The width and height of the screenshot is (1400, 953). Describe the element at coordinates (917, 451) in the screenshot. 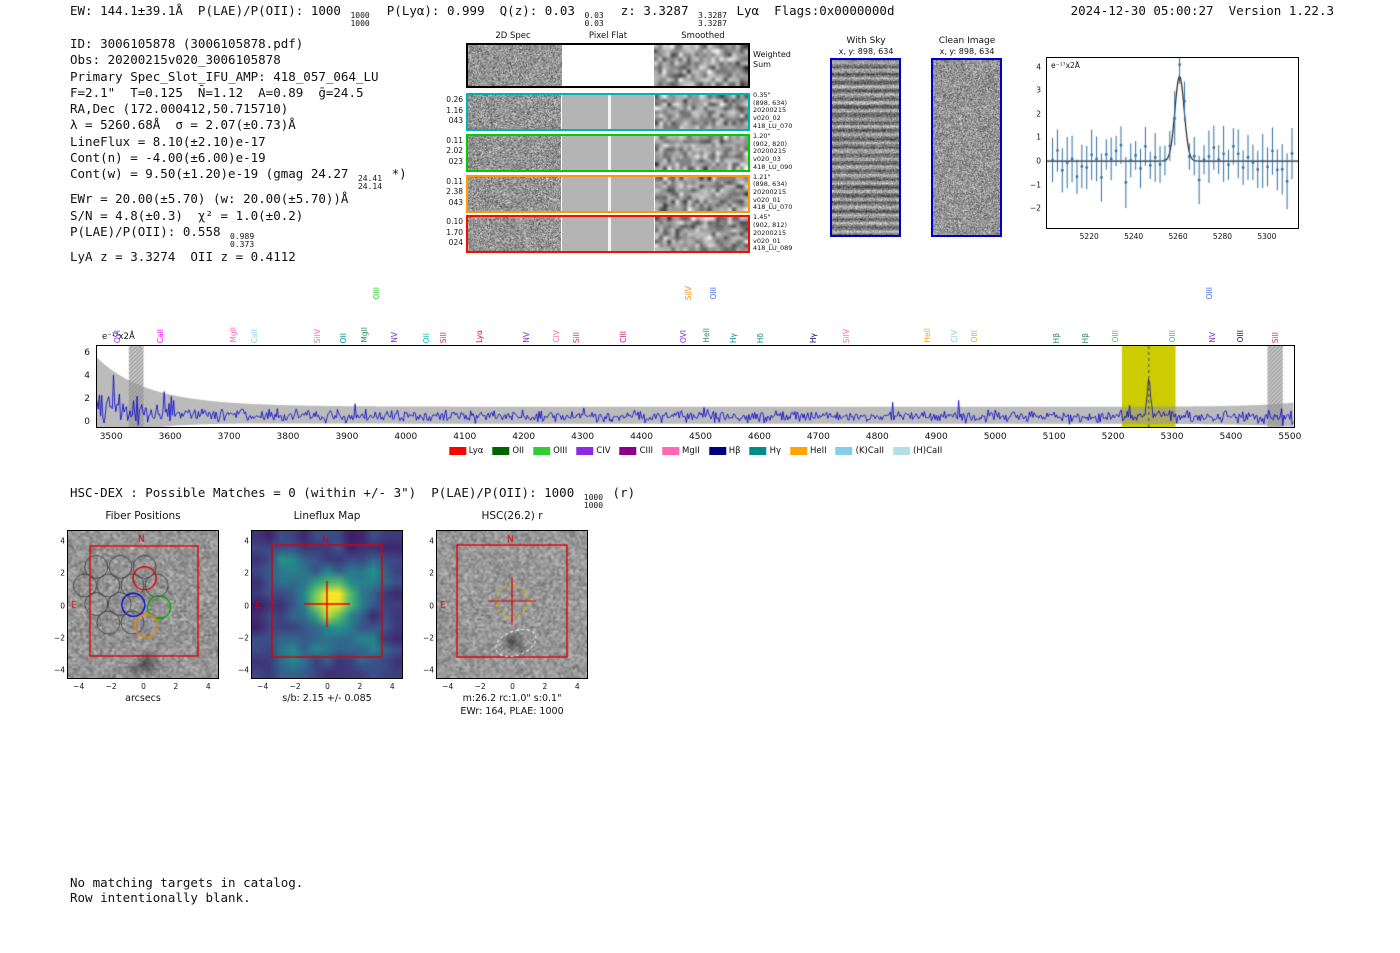

I see `legend-item: (H)CaII` at that location.